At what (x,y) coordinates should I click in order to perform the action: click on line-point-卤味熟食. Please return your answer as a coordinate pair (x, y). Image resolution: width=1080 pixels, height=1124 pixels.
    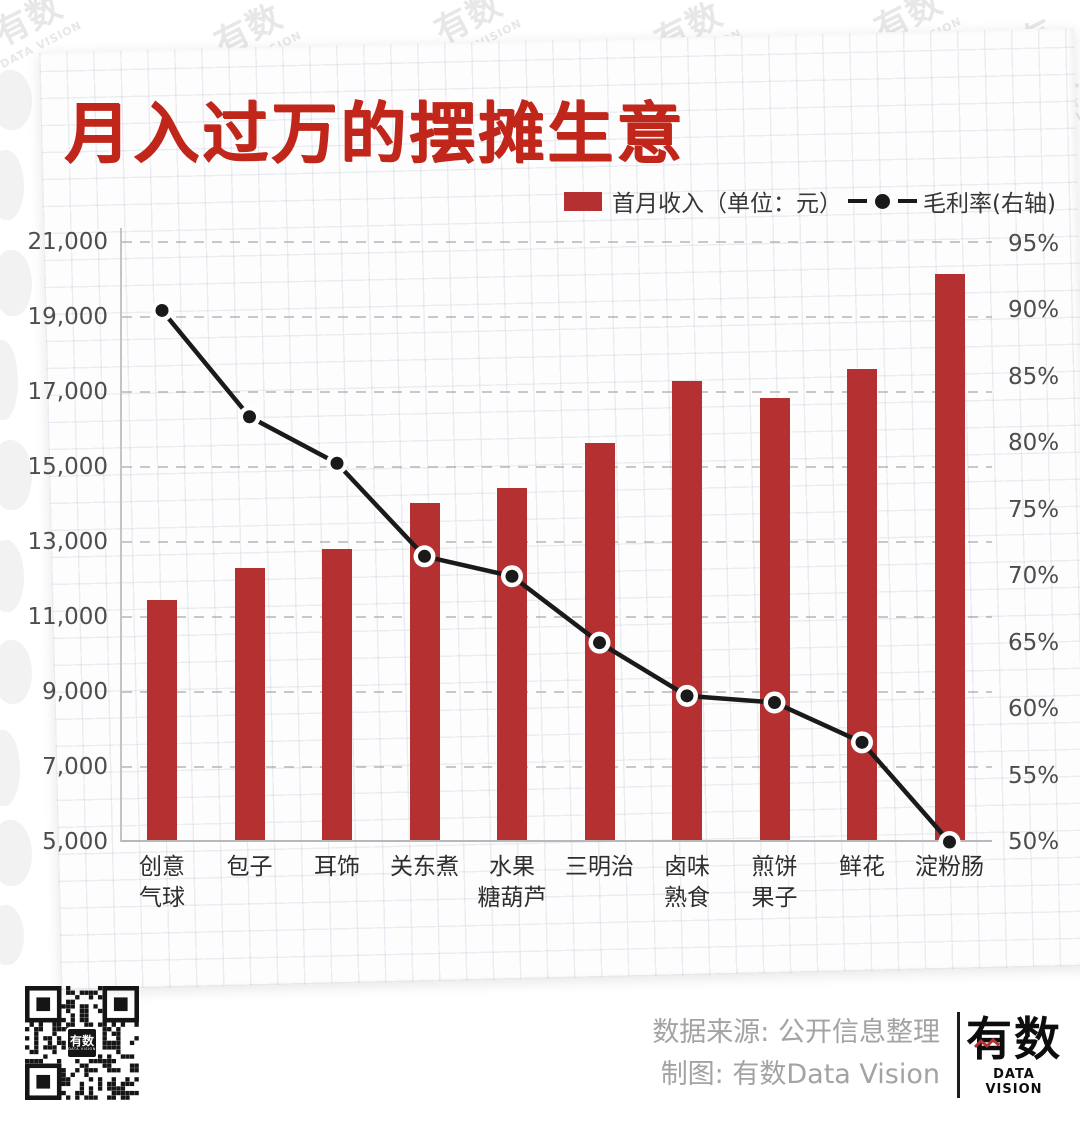
    Looking at the image, I should click on (687, 696).